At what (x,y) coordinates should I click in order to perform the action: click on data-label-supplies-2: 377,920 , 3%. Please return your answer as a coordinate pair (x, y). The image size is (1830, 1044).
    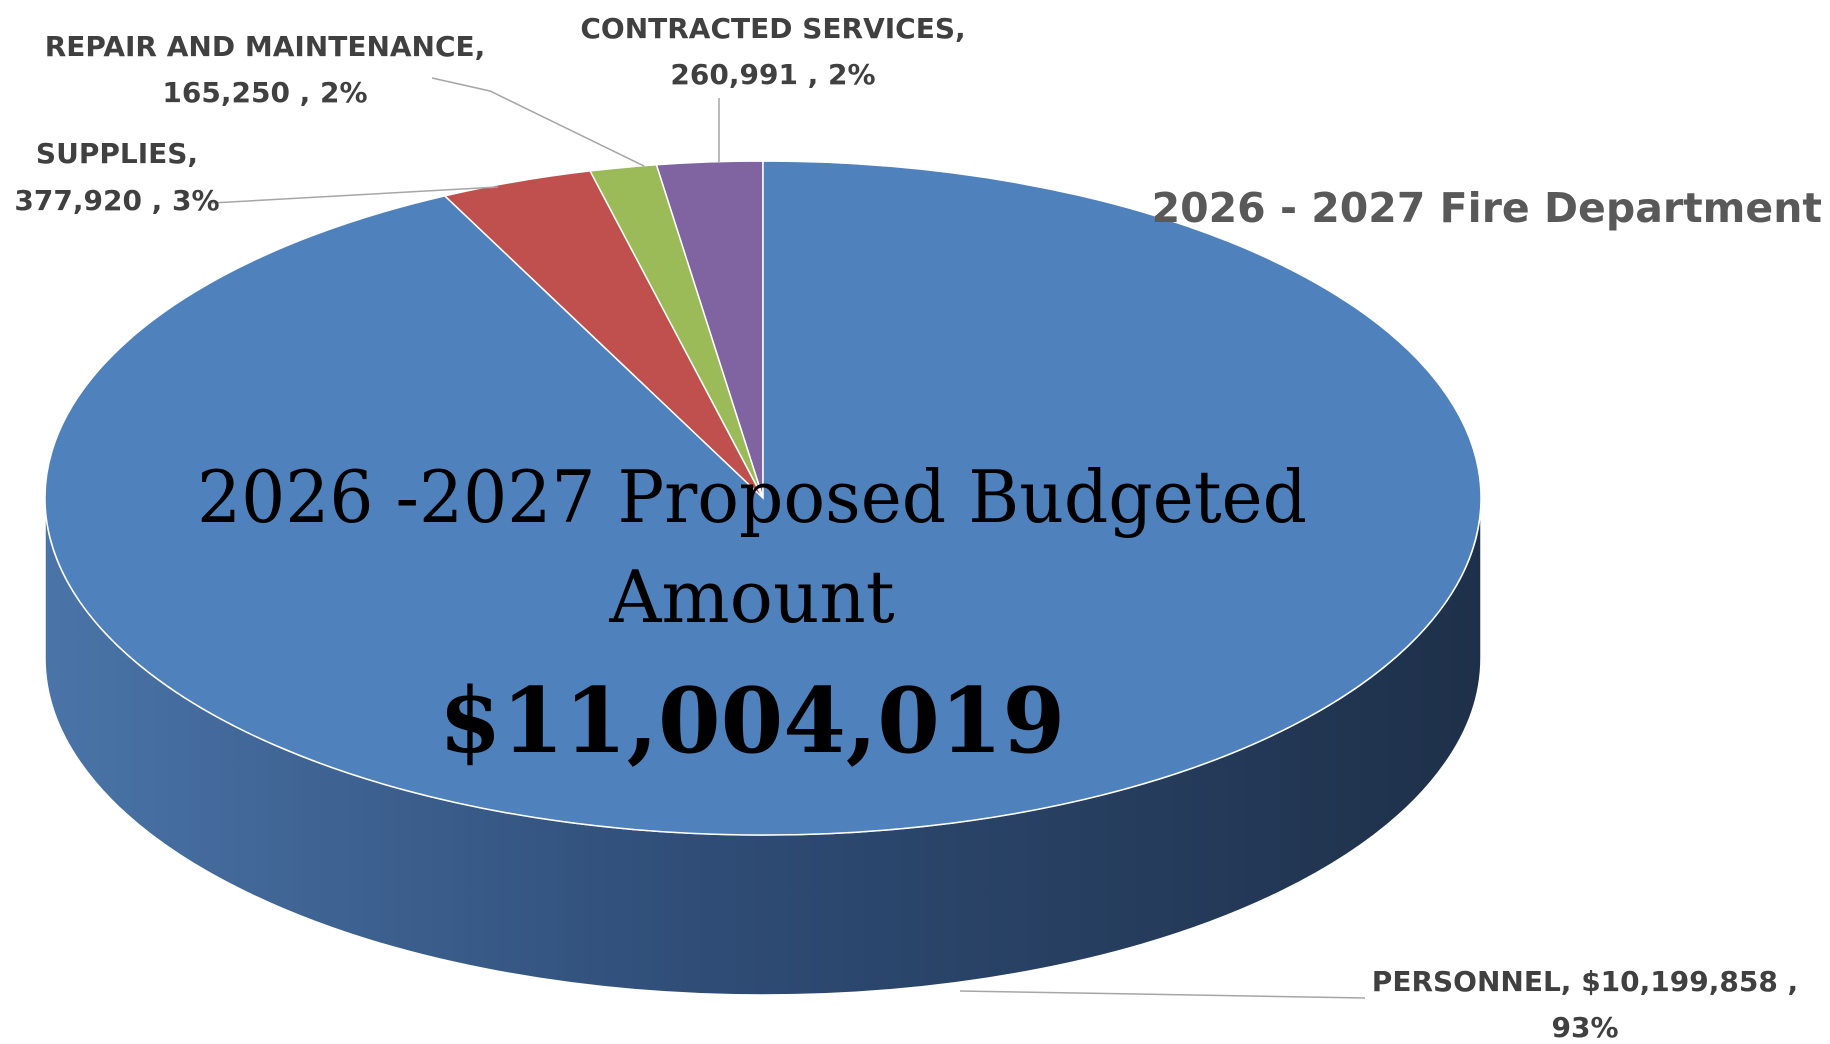
    Looking at the image, I should click on (116, 200).